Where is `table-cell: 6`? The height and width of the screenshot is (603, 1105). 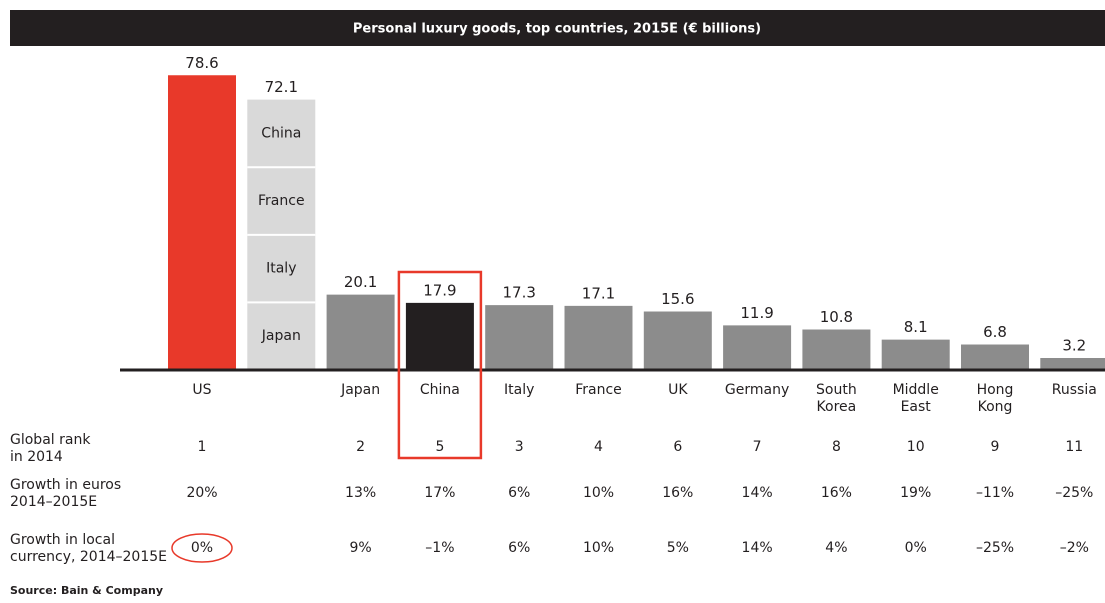
table-cell: 6 is located at coordinates (677, 447).